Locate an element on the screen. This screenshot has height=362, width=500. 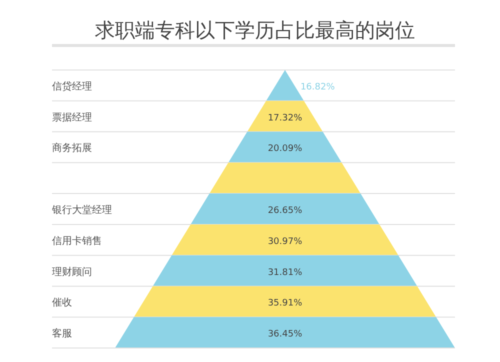
data-label: 20.09% is located at coordinates (285, 149).